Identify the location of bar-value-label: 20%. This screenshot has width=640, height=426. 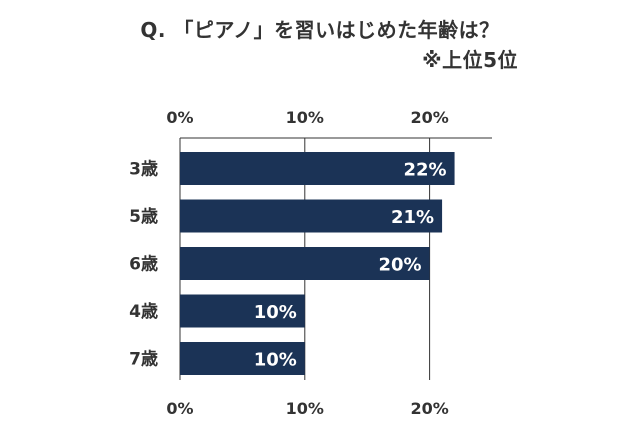
(400, 265).